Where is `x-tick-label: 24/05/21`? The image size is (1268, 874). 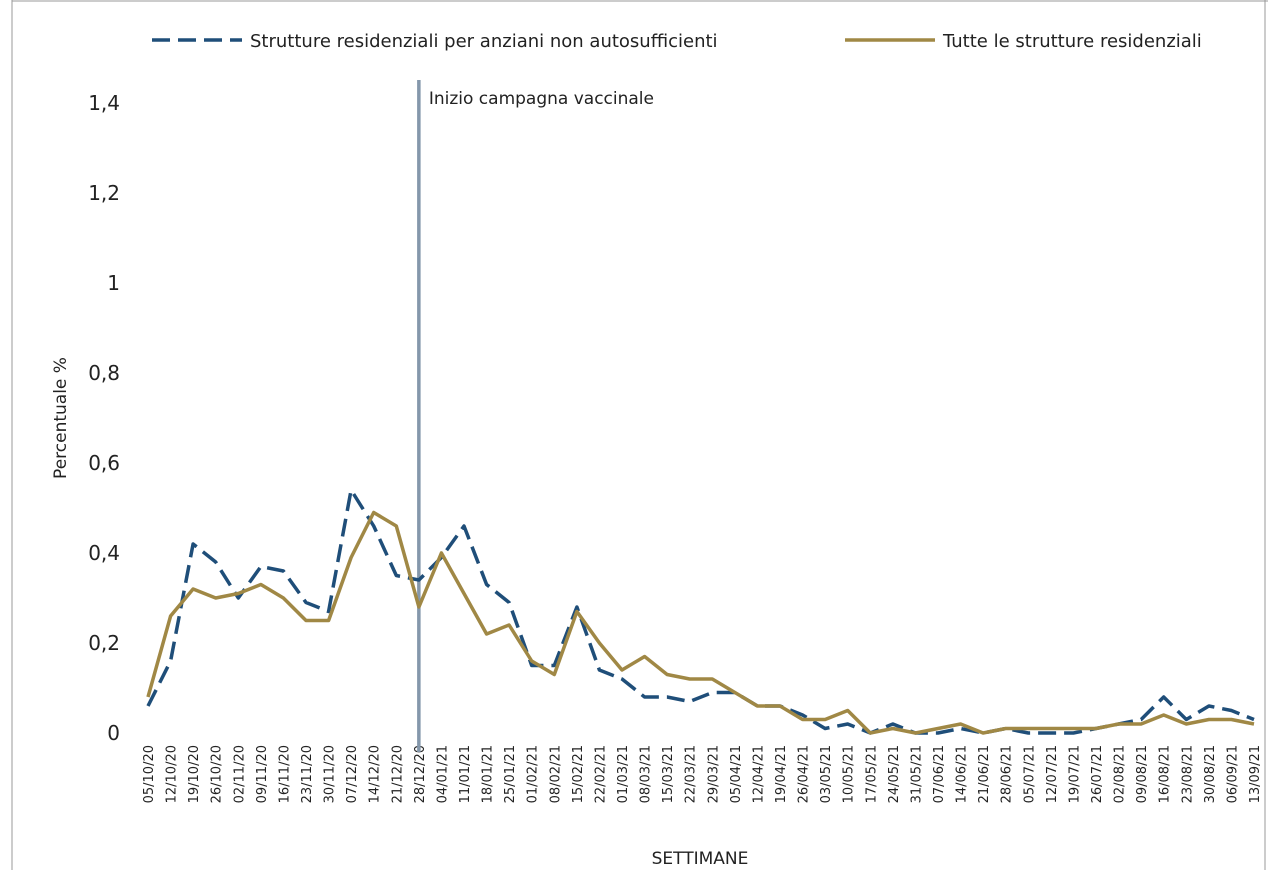
x-tick-label: 24/05/21 is located at coordinates (894, 774).